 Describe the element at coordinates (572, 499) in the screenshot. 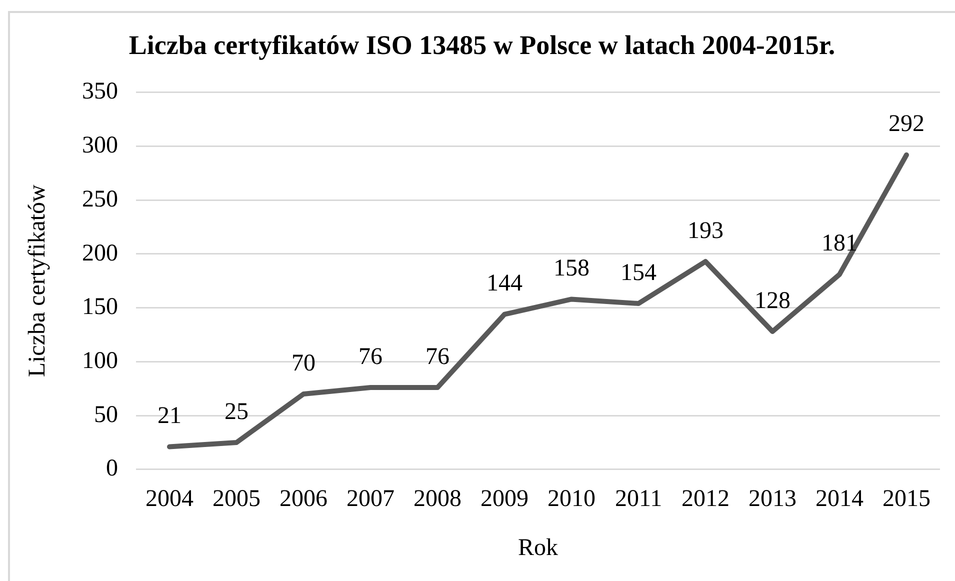

I see `x-tick-label: 2010` at that location.